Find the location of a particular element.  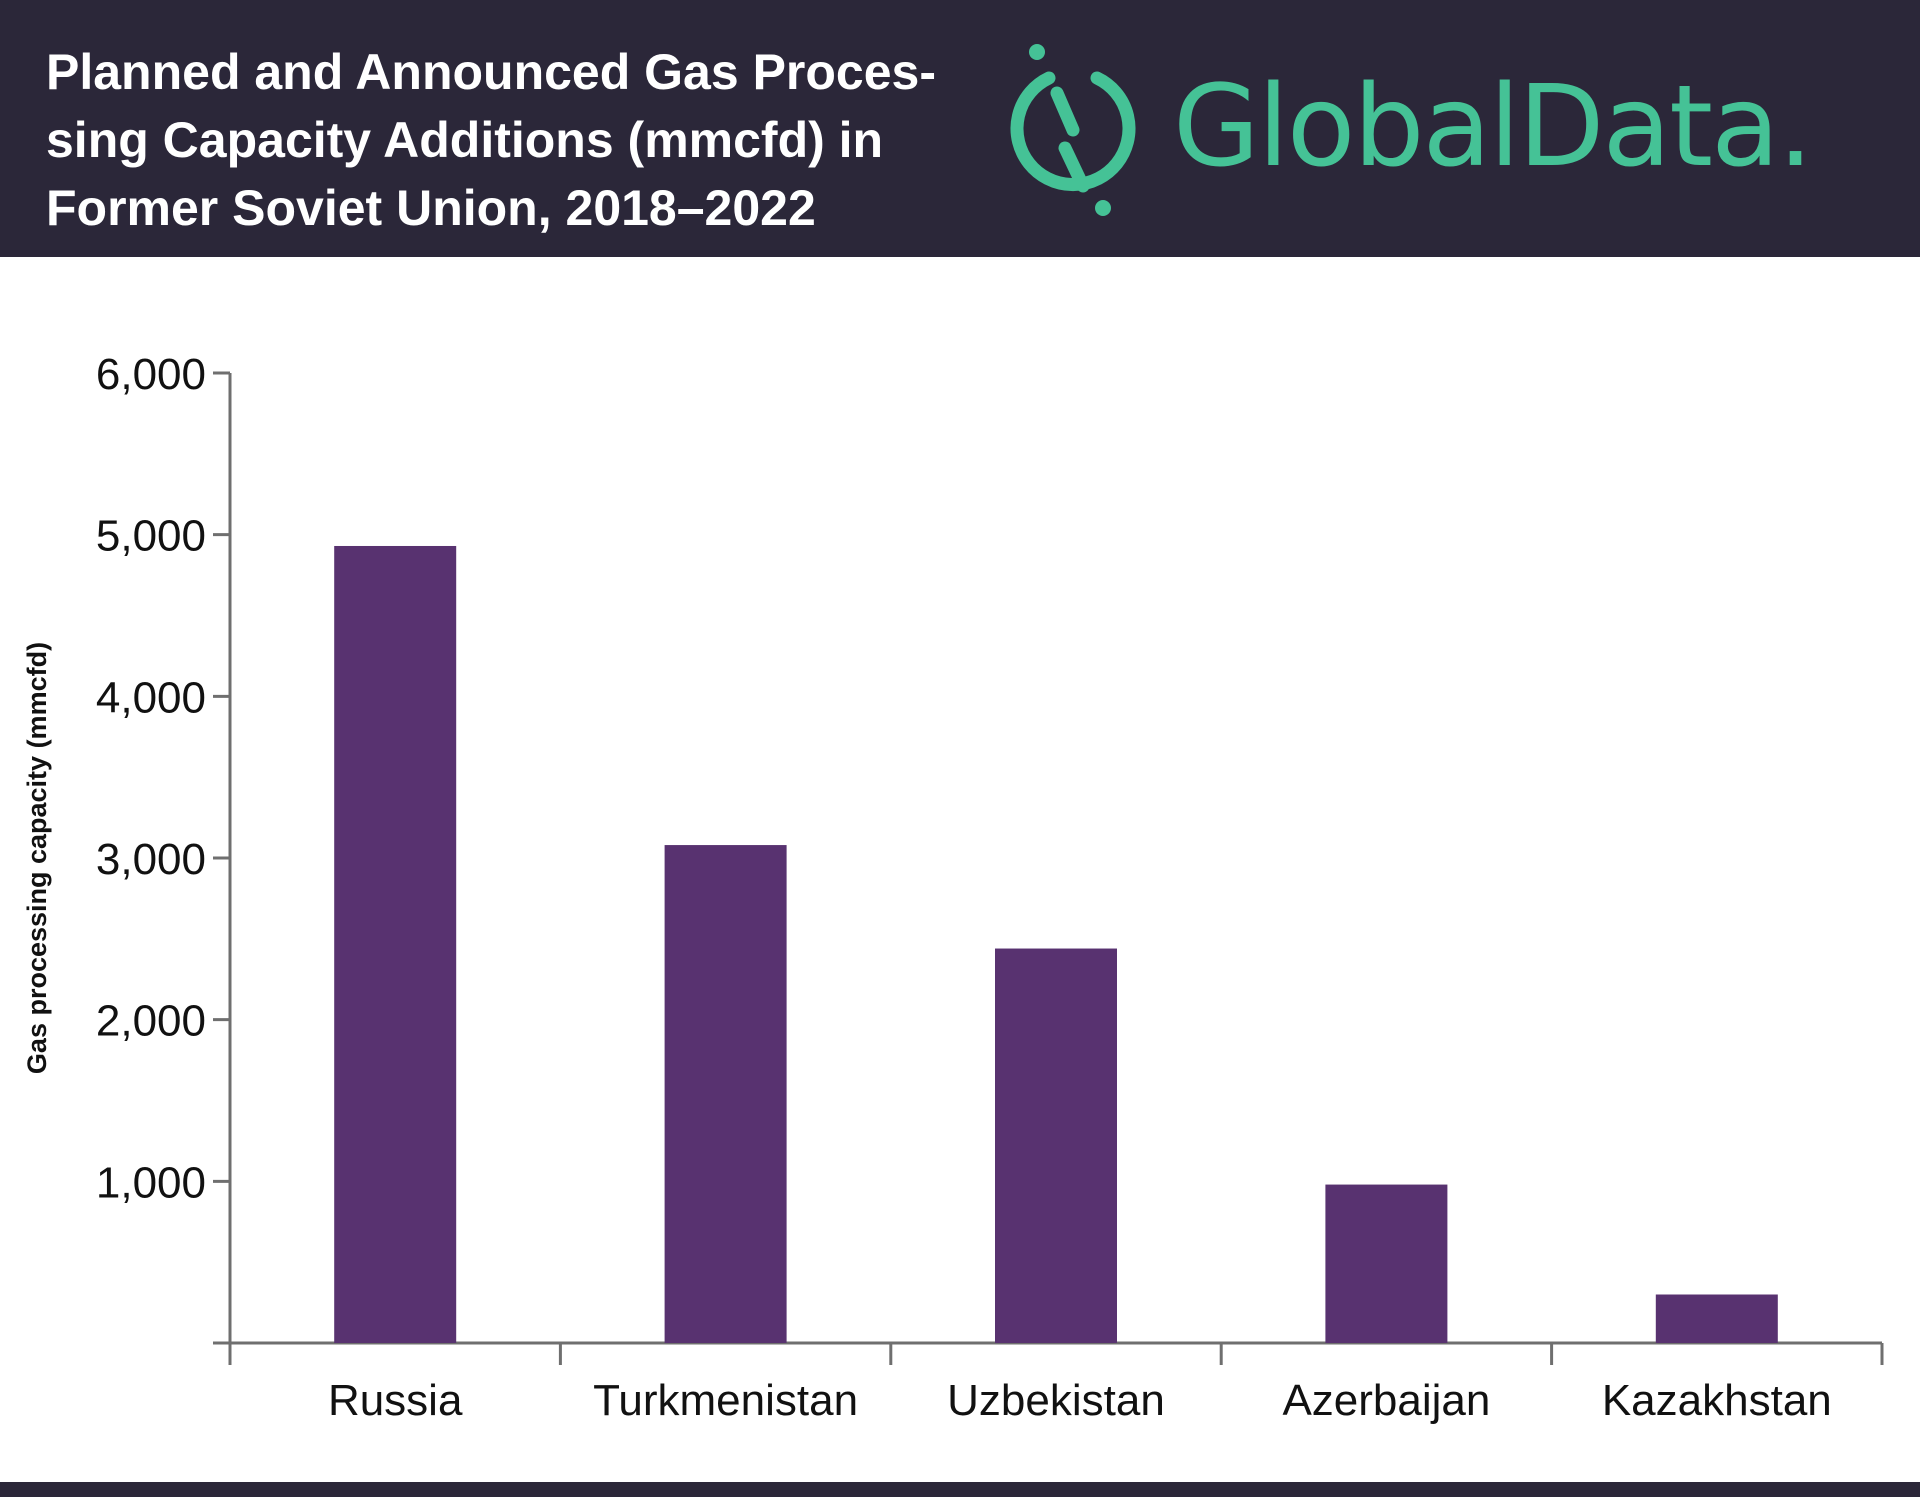

y-tick-label: 6,000 is located at coordinates (151, 374).